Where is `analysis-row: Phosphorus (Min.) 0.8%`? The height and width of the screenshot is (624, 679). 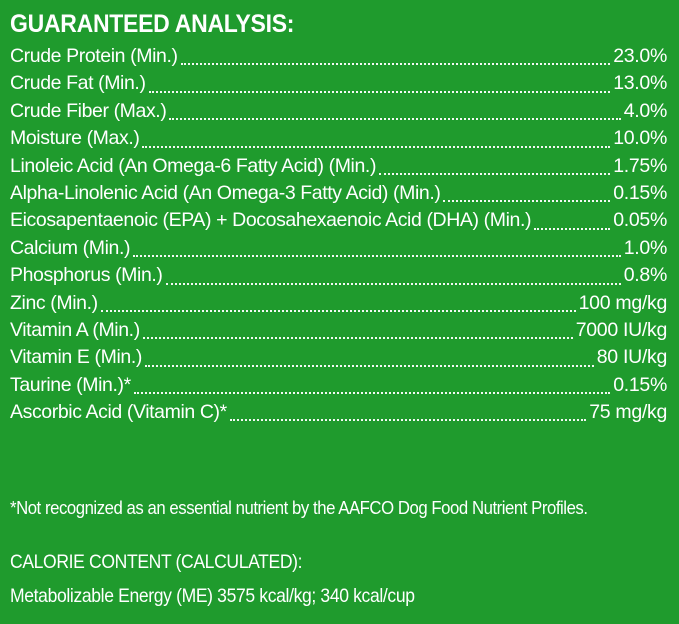
analysis-row: Phosphorus (Min.) 0.8% is located at coordinates (338, 275).